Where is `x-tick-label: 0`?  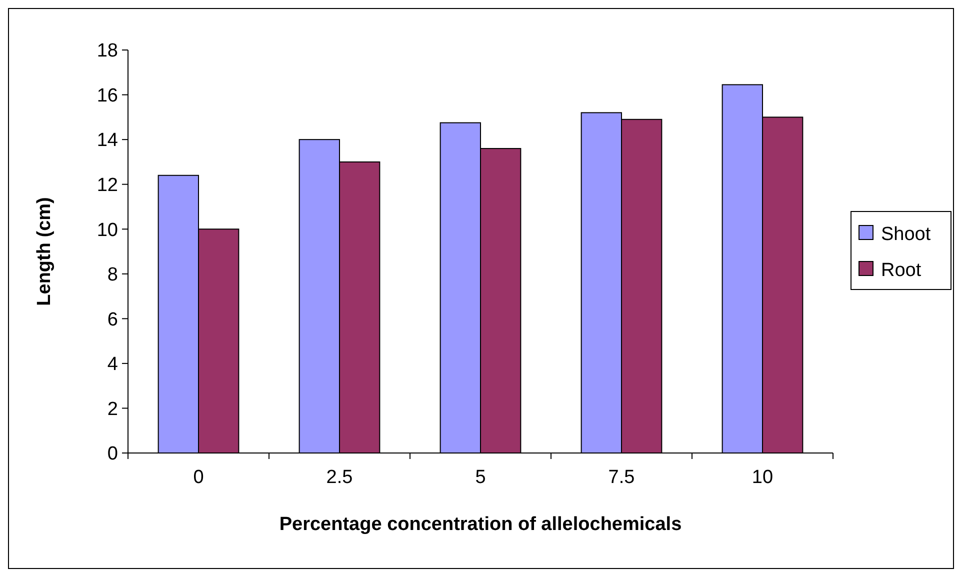
x-tick-label: 0 is located at coordinates (198, 477).